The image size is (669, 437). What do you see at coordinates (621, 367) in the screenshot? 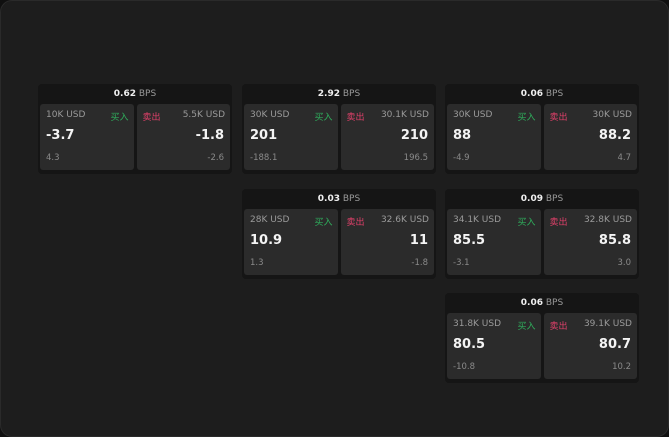
I see `ask-change: 10.2` at bounding box center [621, 367].